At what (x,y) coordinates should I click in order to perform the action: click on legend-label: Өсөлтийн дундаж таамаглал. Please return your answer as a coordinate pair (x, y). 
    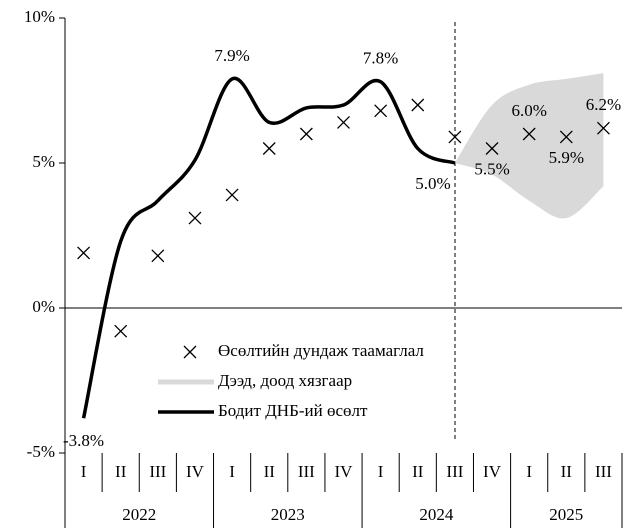
    Looking at the image, I should click on (321, 350).